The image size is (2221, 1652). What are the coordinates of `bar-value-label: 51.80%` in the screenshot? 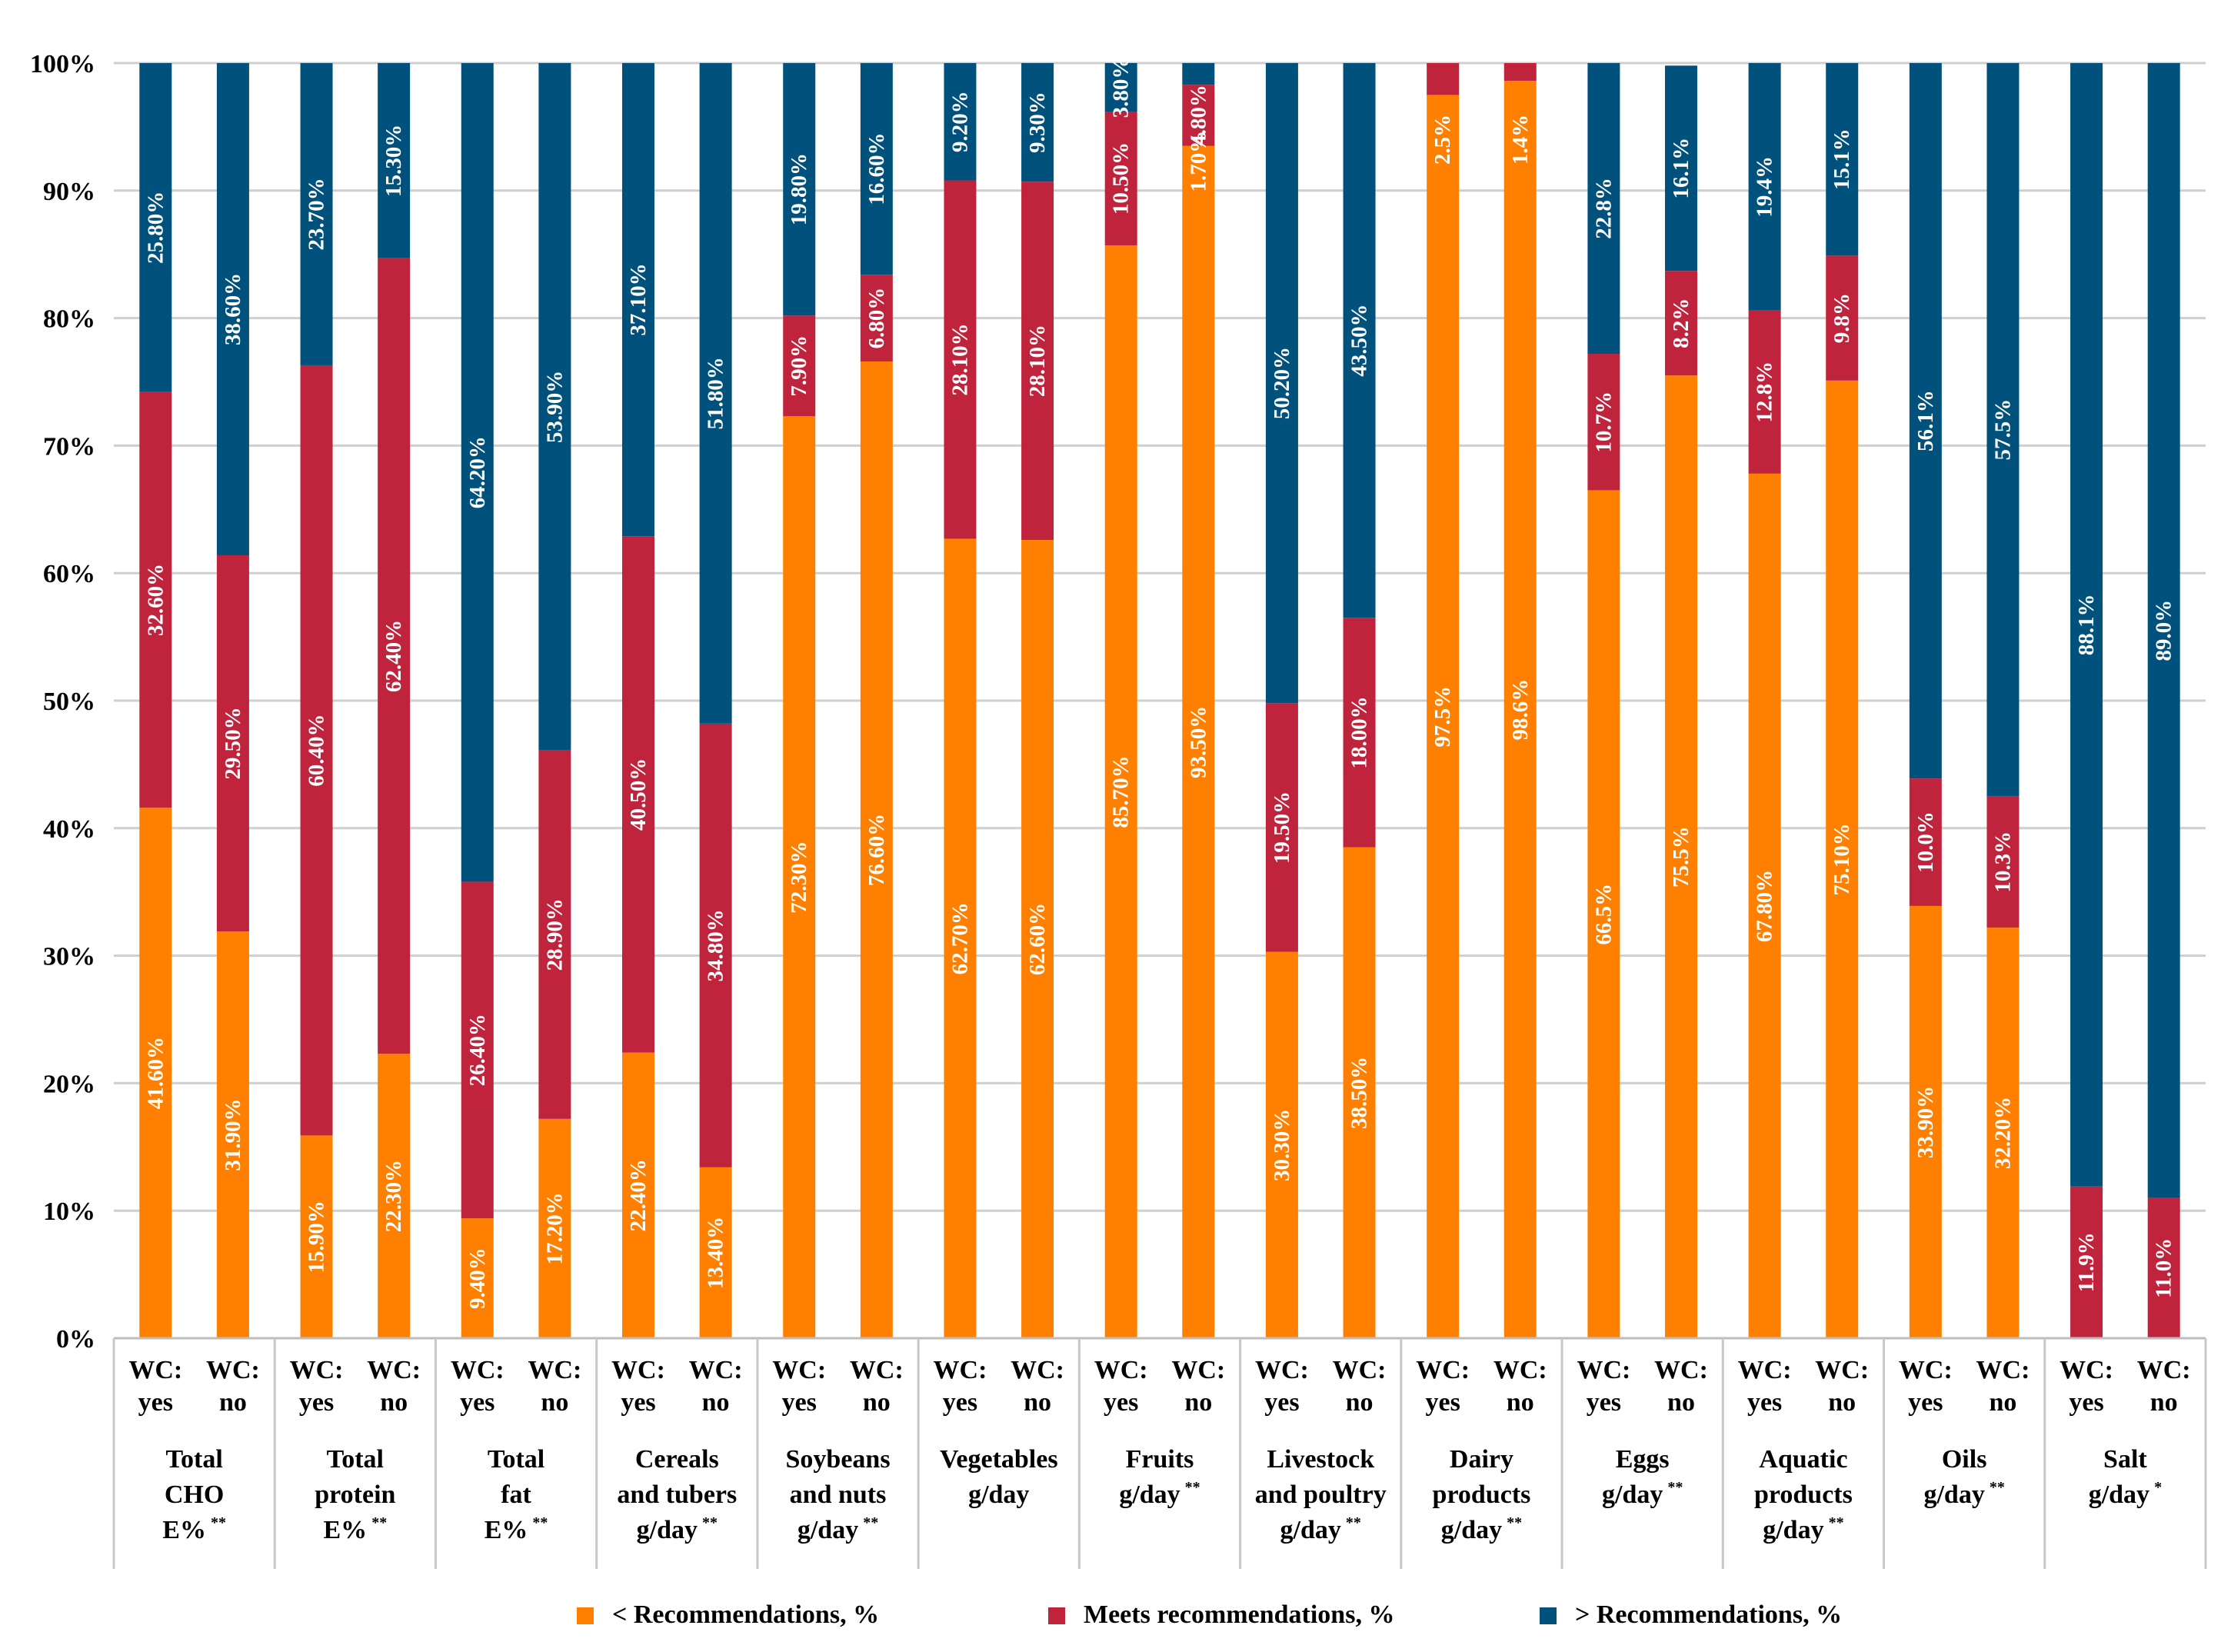 It's located at (716, 393).